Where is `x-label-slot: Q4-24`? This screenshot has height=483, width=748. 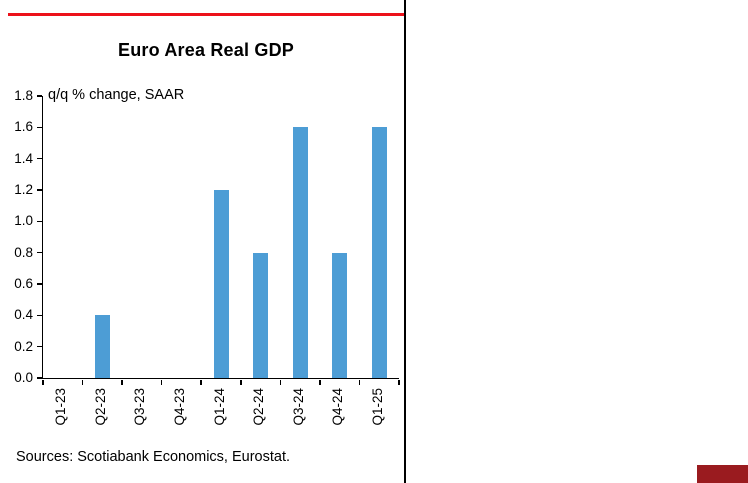 x-label-slot: Q4-24 is located at coordinates (339, 414).